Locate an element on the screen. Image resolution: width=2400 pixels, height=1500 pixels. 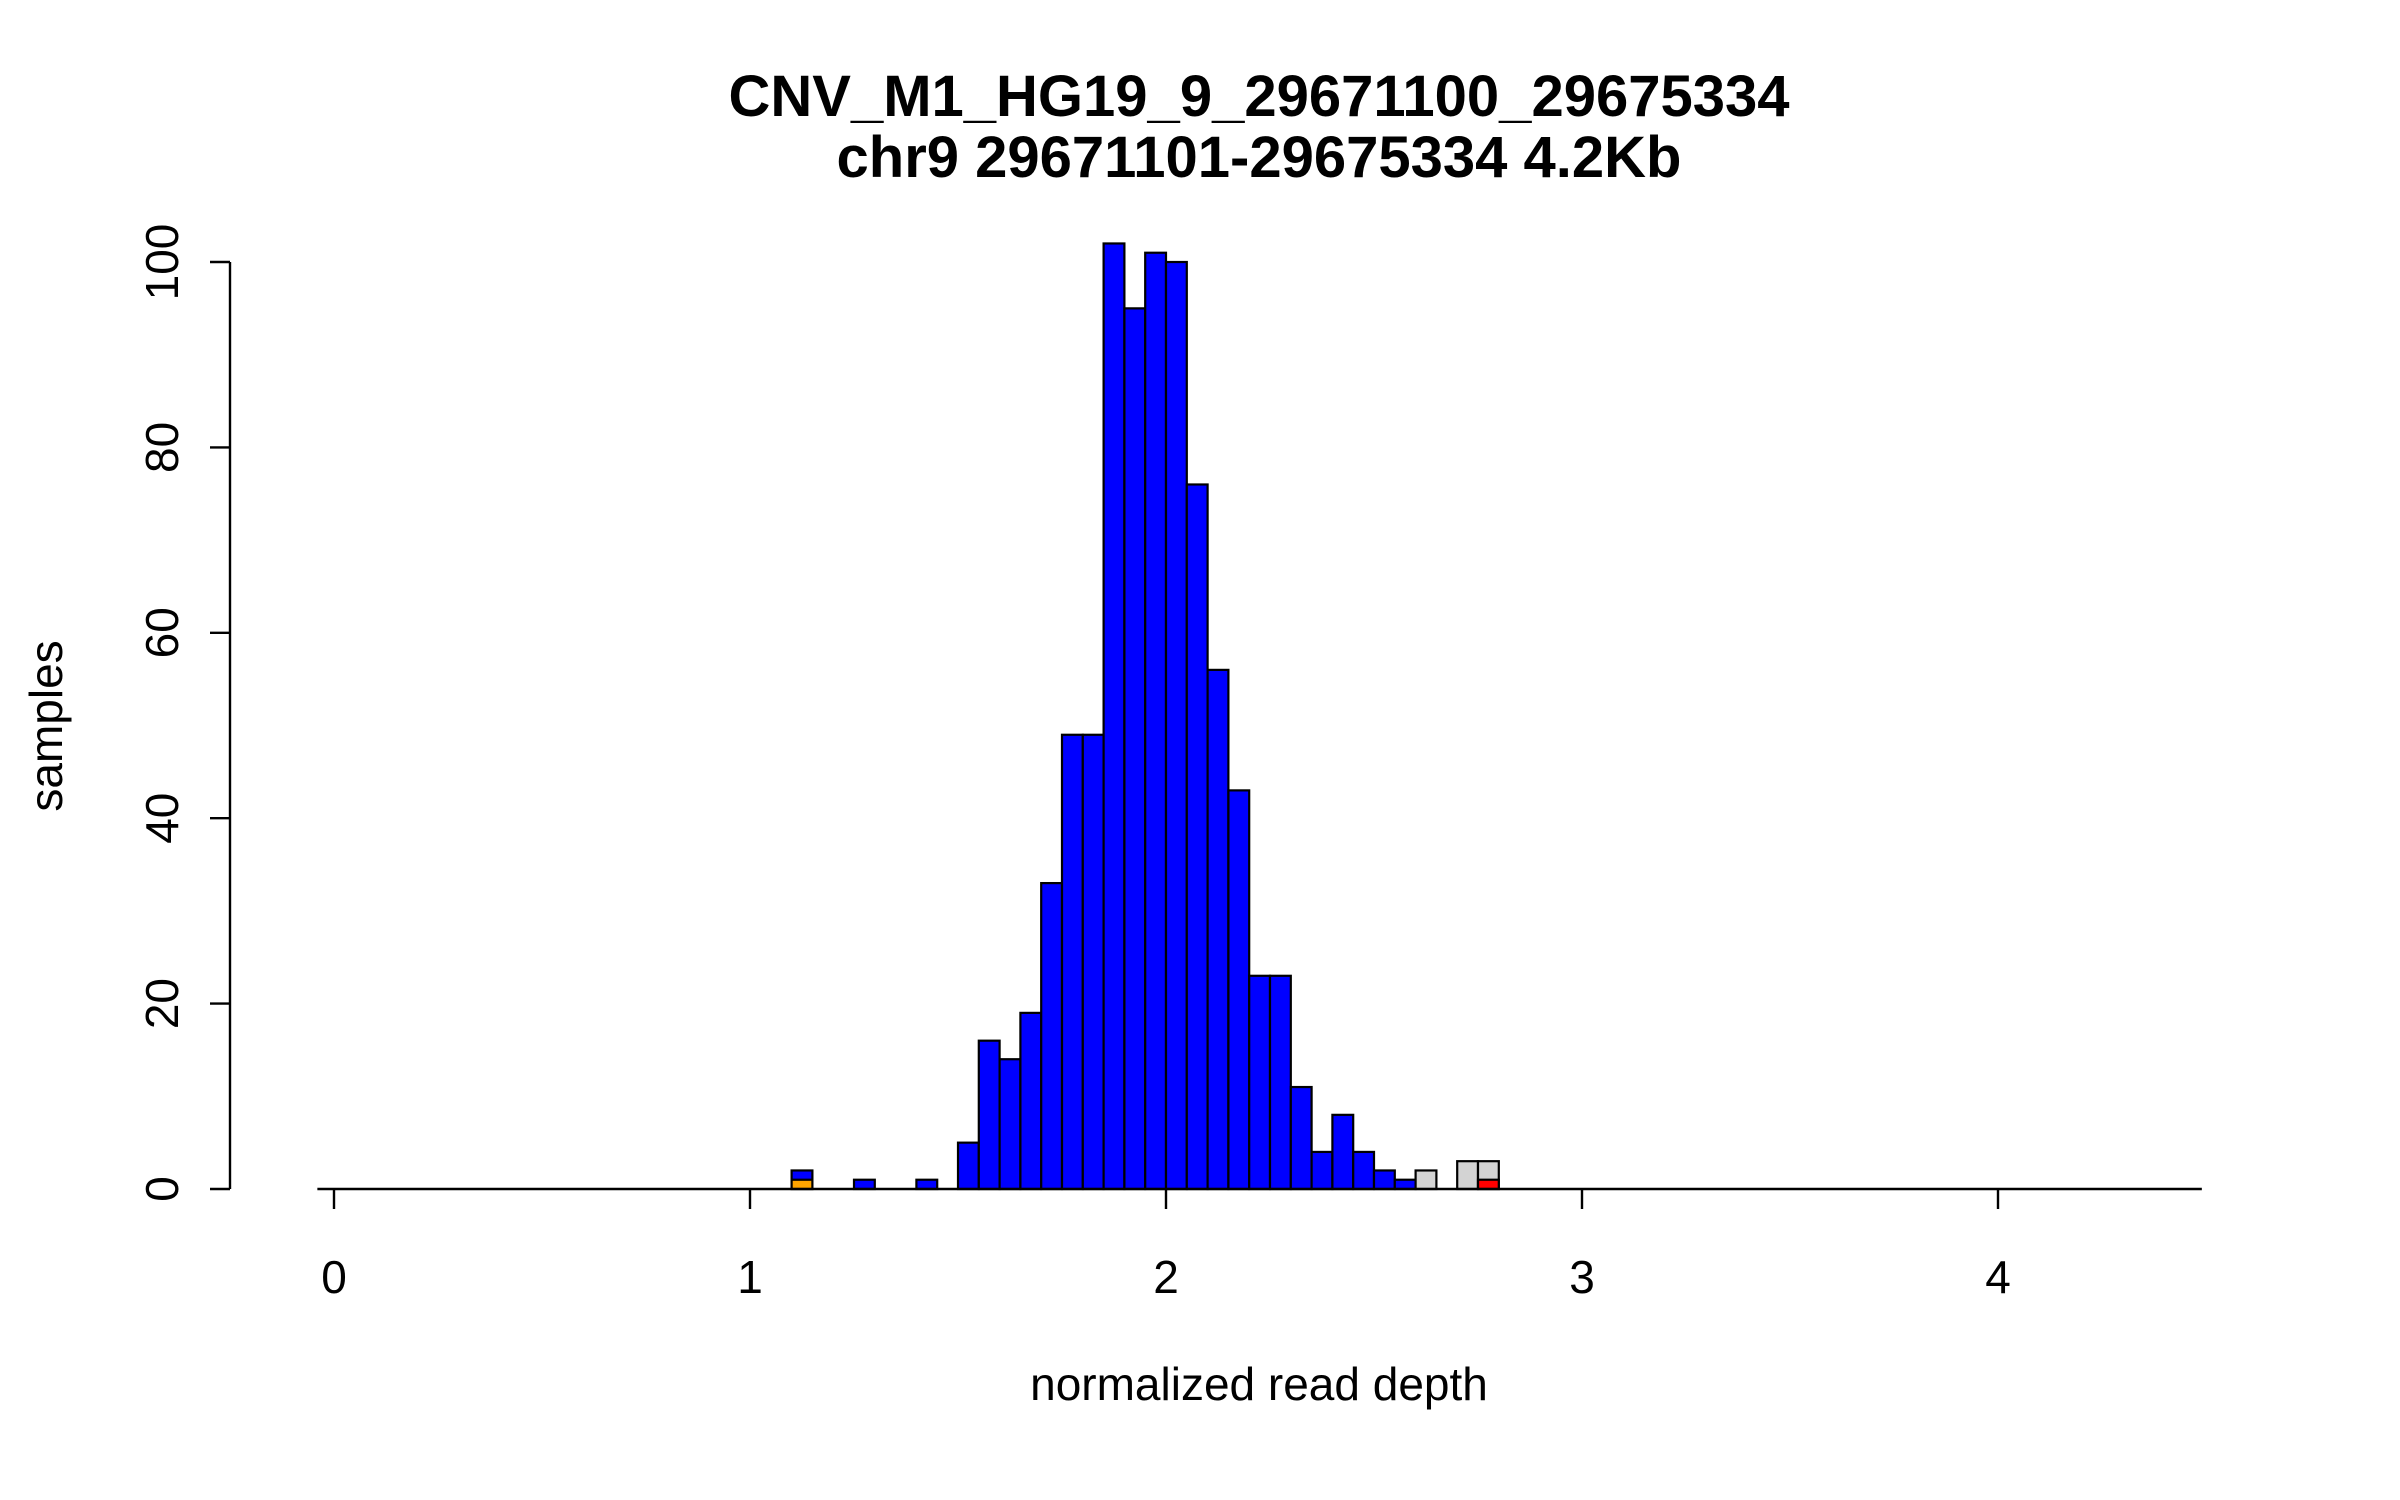
y-tick-label: 40 is located at coordinates (162, 818).